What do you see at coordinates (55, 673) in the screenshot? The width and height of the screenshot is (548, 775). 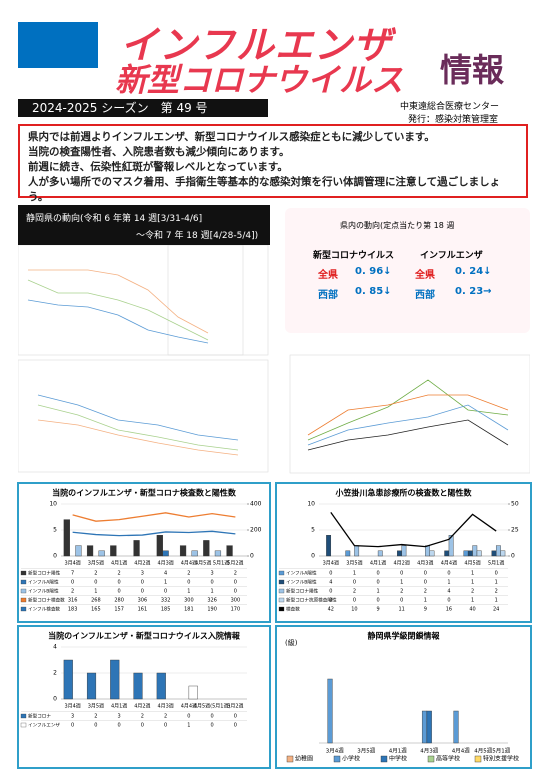 I see `y-tick-label: 2` at bounding box center [55, 673].